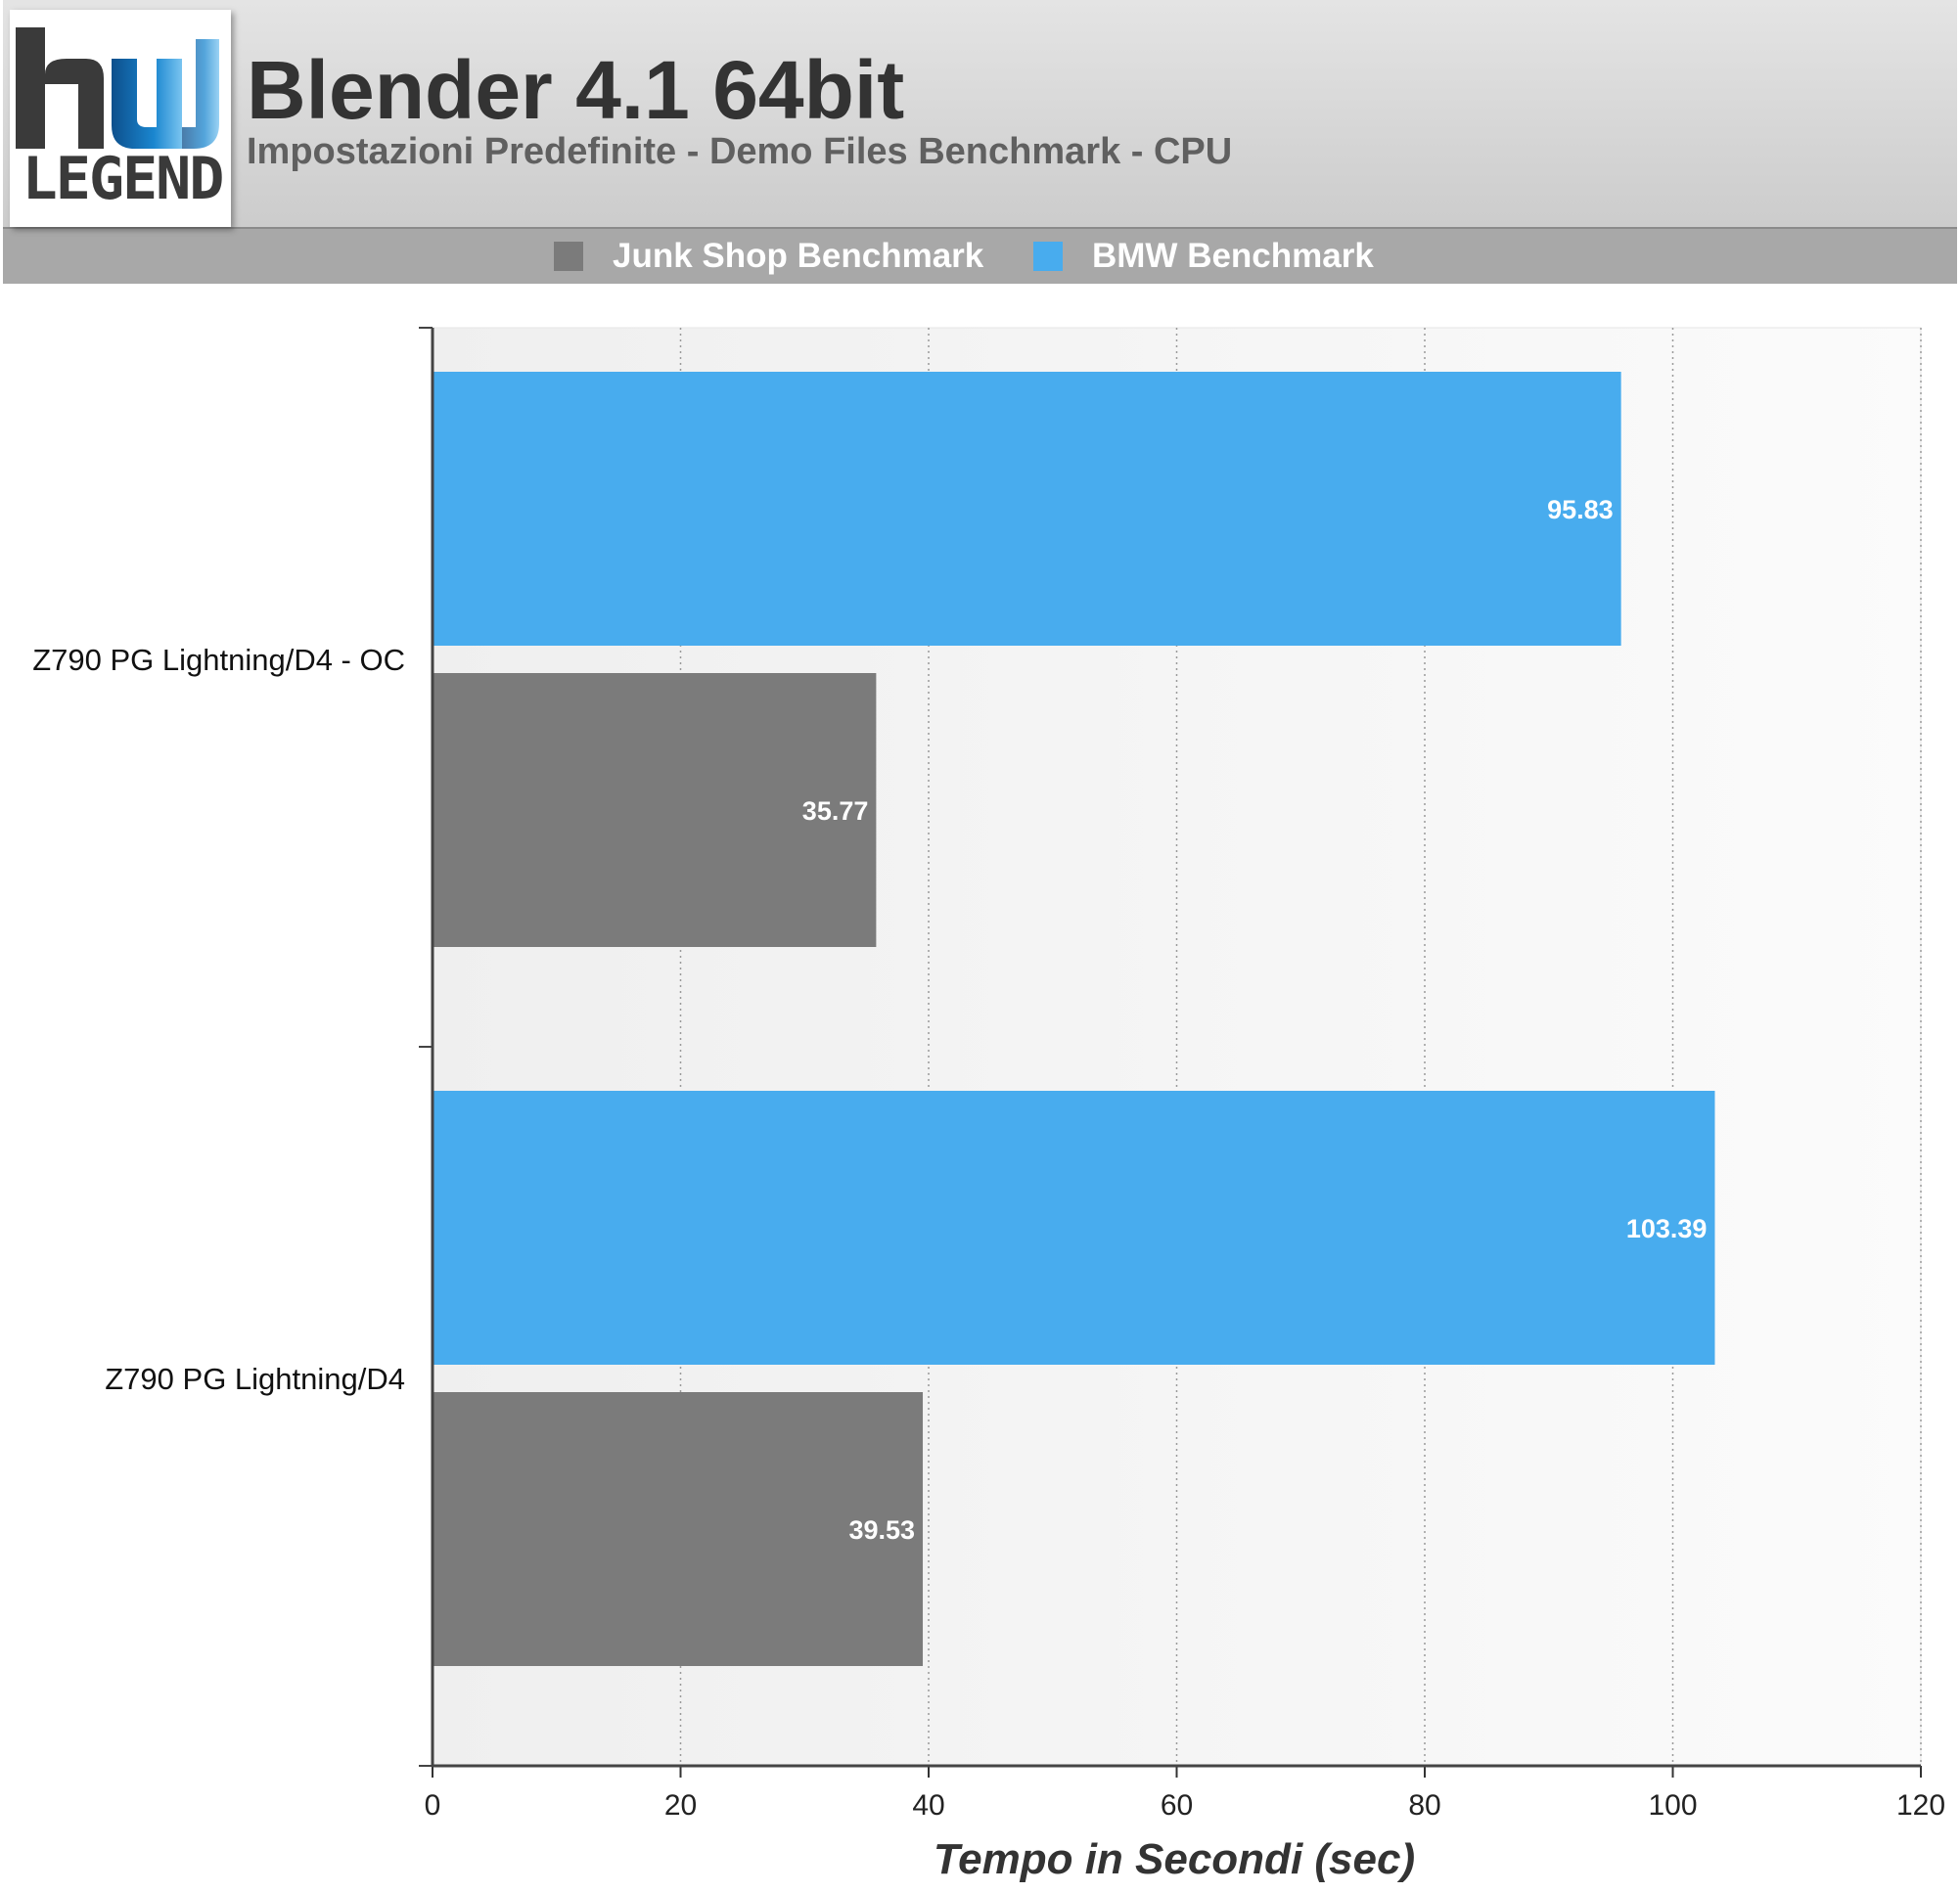  I want to click on legend-item-junk-shop: Junk Shop Benchmark, so click(769, 256).